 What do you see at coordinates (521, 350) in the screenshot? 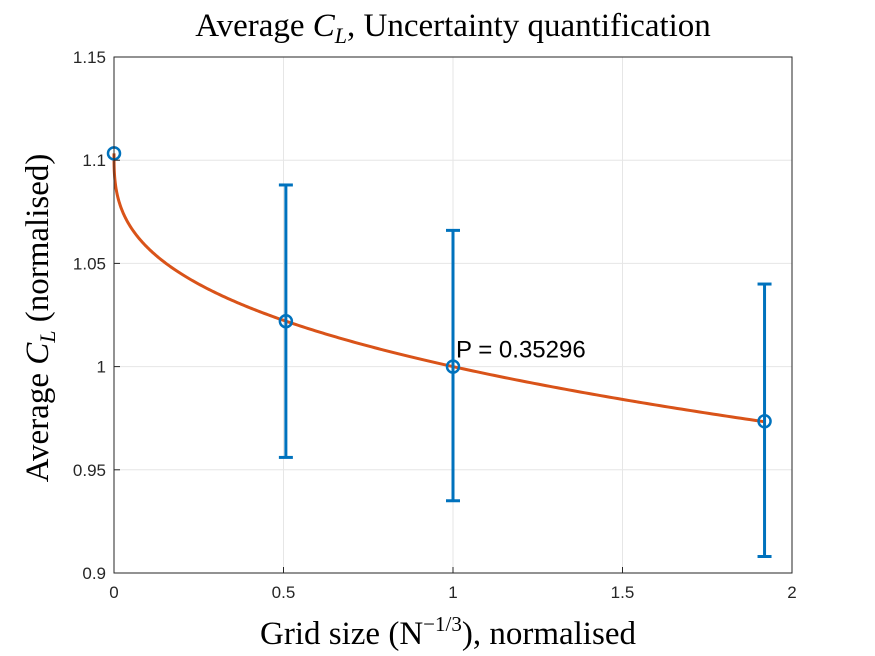
I see `annotation-text: P = 0.35296` at bounding box center [521, 350].